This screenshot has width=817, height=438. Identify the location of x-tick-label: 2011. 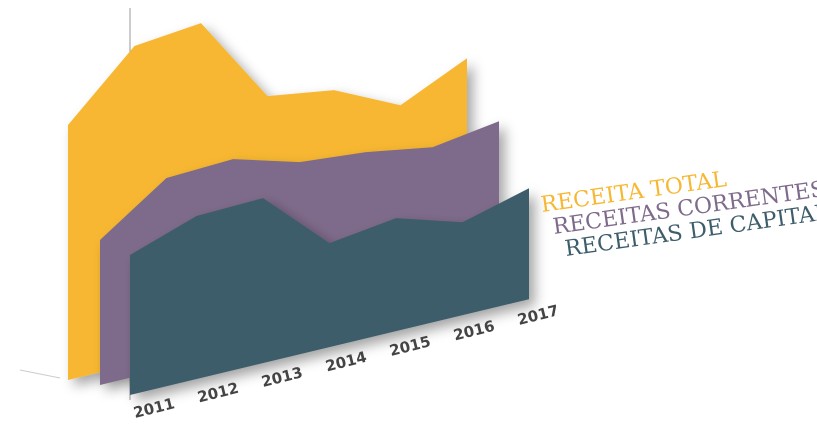
(154, 408).